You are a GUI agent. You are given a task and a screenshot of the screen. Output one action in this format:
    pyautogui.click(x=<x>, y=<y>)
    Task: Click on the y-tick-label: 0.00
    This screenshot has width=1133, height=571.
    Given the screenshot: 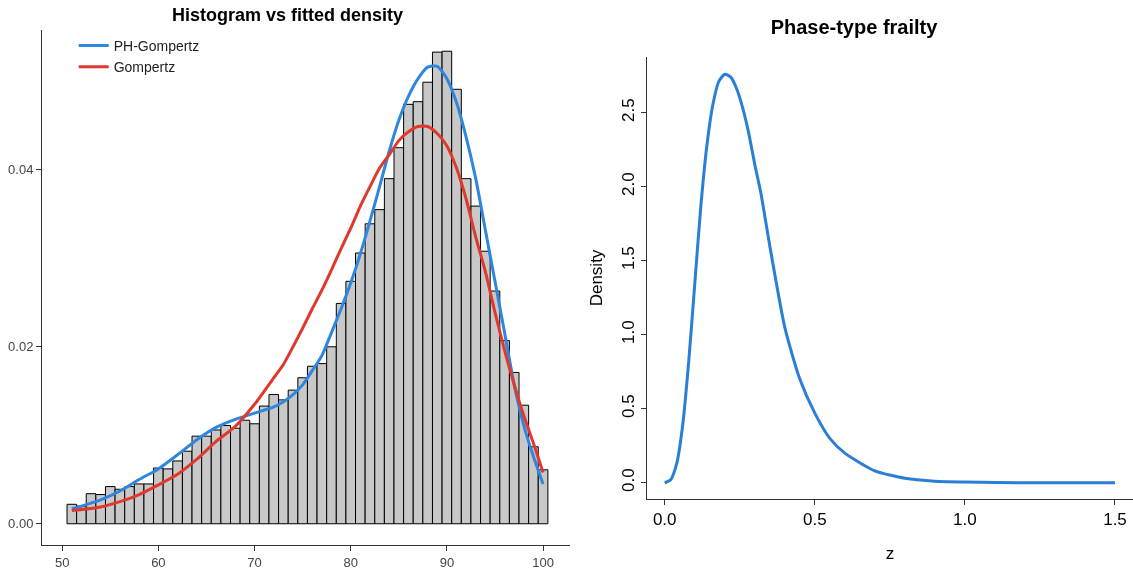 What is the action you would take?
    pyautogui.click(x=21, y=524)
    